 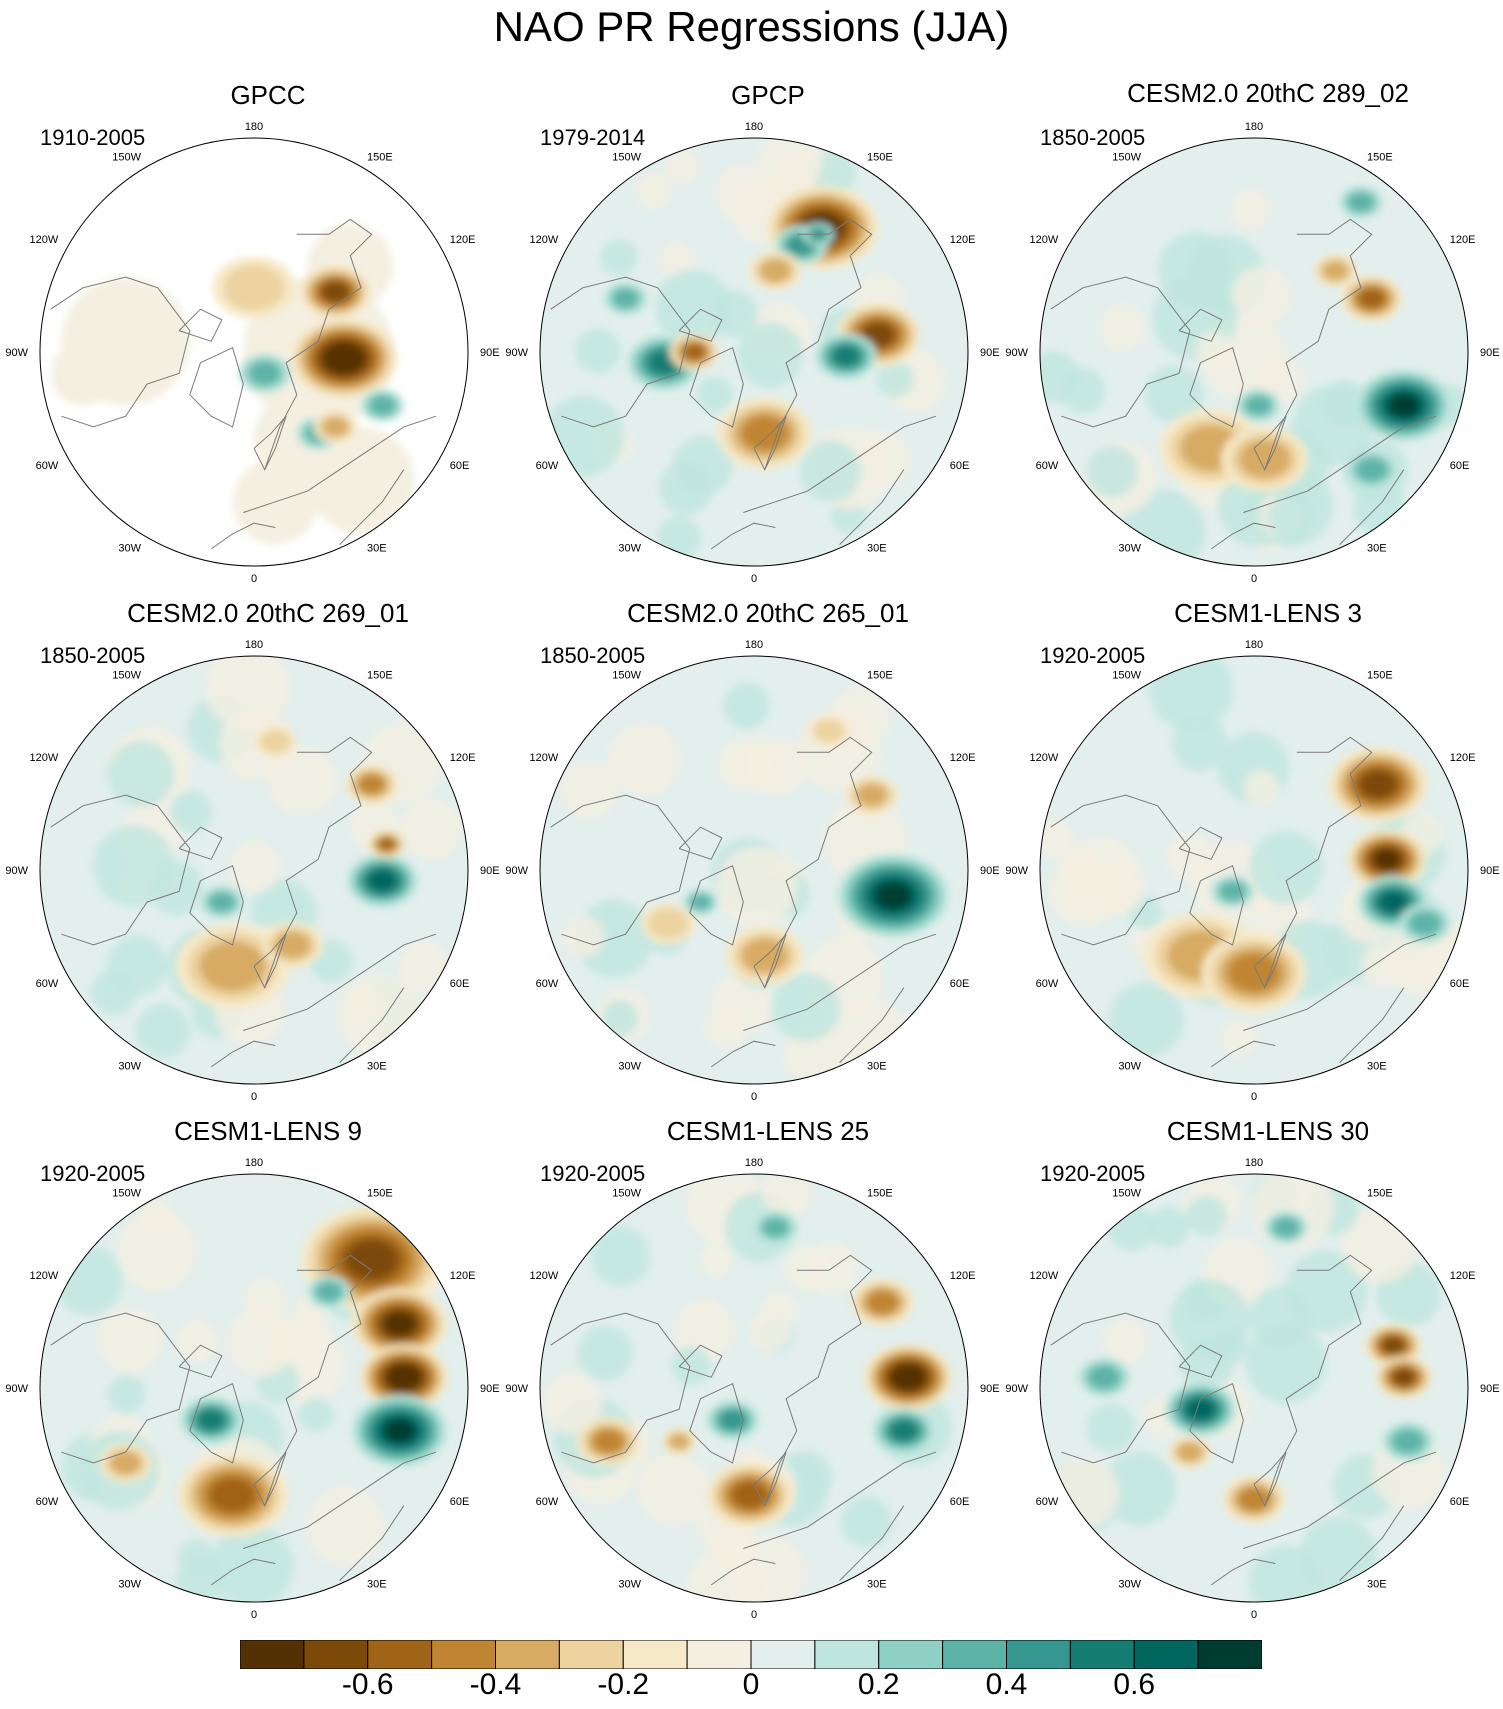 What do you see at coordinates (1093, 137) in the screenshot?
I see `panel-period: 1850-2005` at bounding box center [1093, 137].